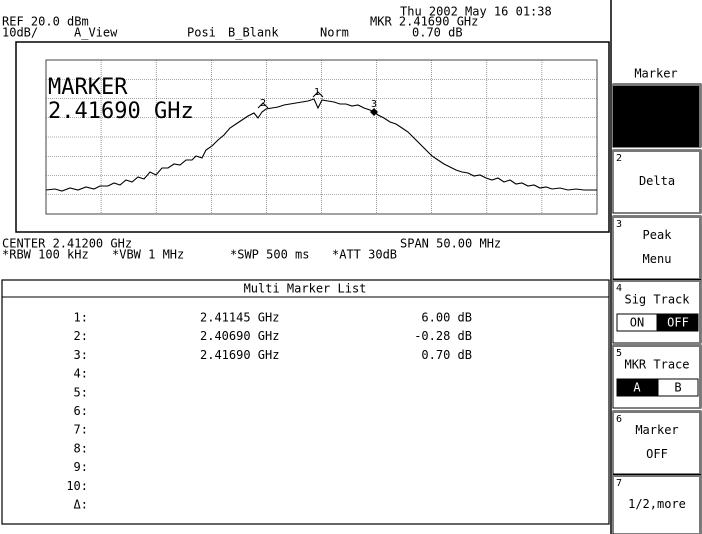 The image size is (702, 534). I want to click on marker-symbol, so click(290, 100).